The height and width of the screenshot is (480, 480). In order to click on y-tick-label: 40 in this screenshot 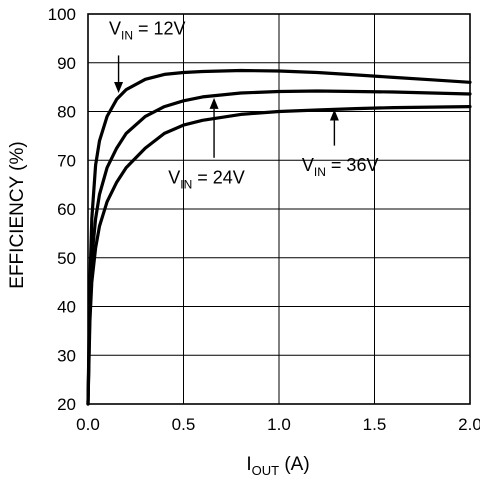, I will do `click(66, 307)`.